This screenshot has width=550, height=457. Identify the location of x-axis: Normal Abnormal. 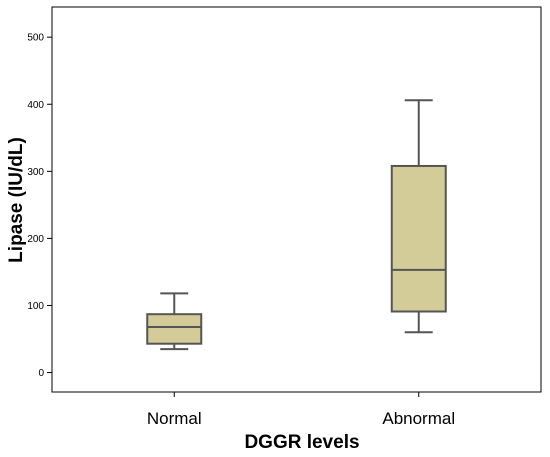
(301, 410).